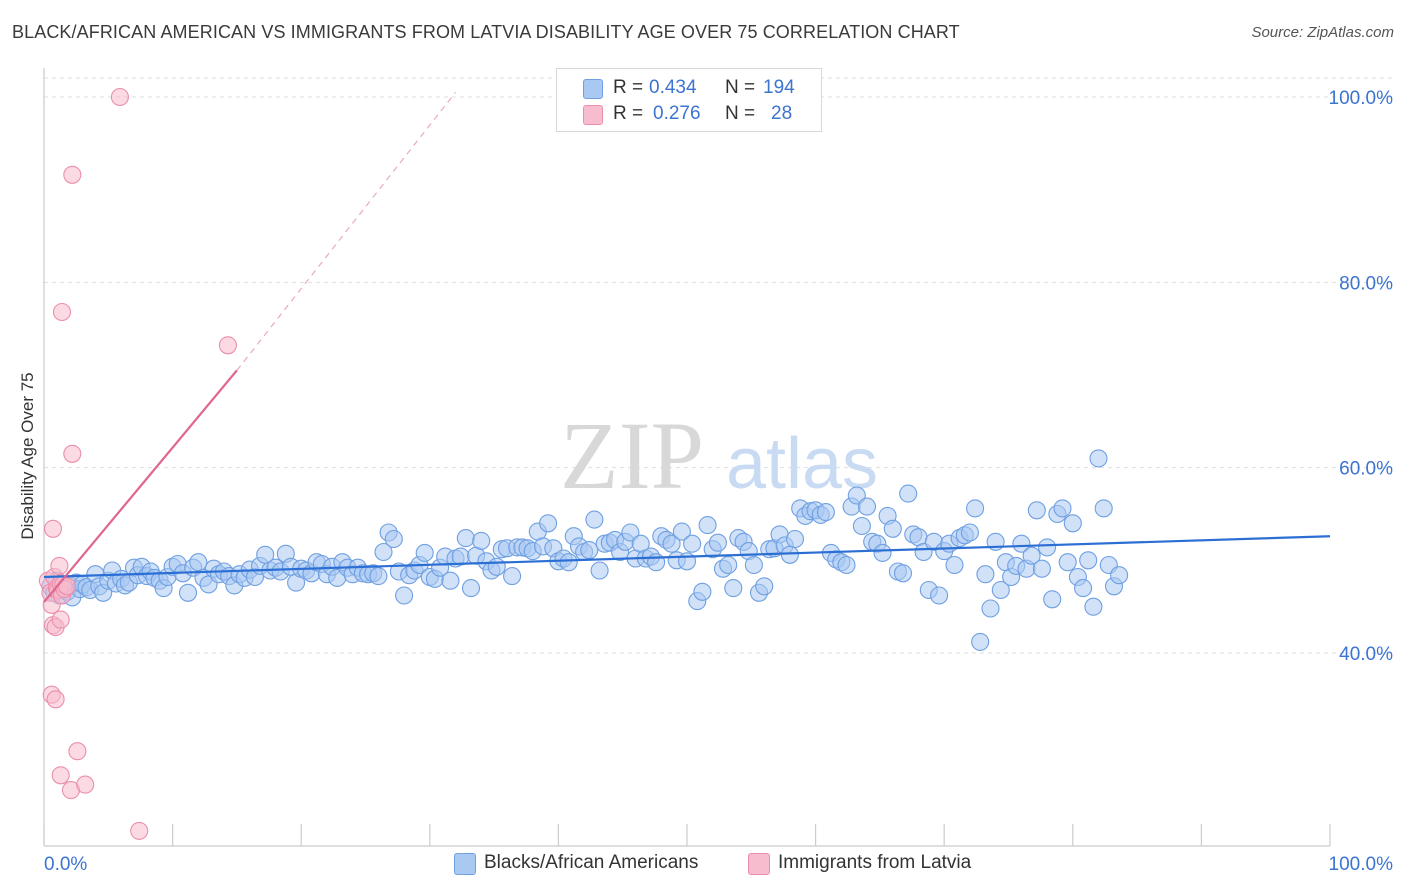 This screenshot has width=1406, height=892. What do you see at coordinates (632, 455) in the screenshot?
I see `watermark-zip: ZIP` at bounding box center [632, 455].